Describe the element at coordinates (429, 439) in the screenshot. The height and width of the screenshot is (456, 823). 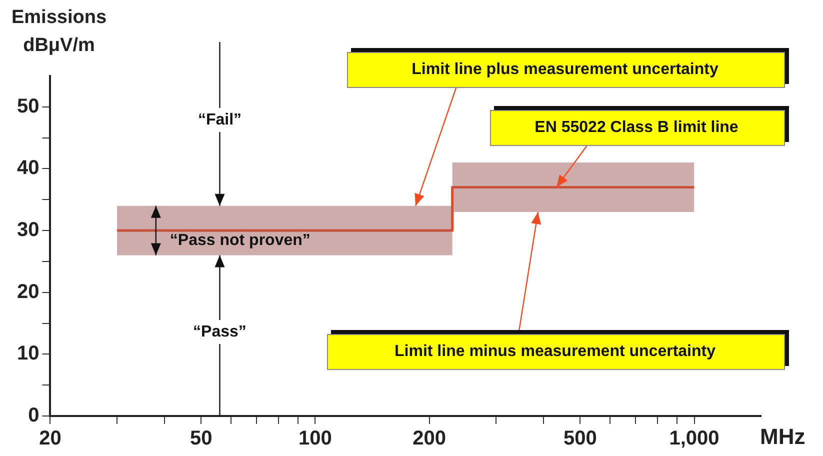
I see `x-tick-label: 200` at that location.